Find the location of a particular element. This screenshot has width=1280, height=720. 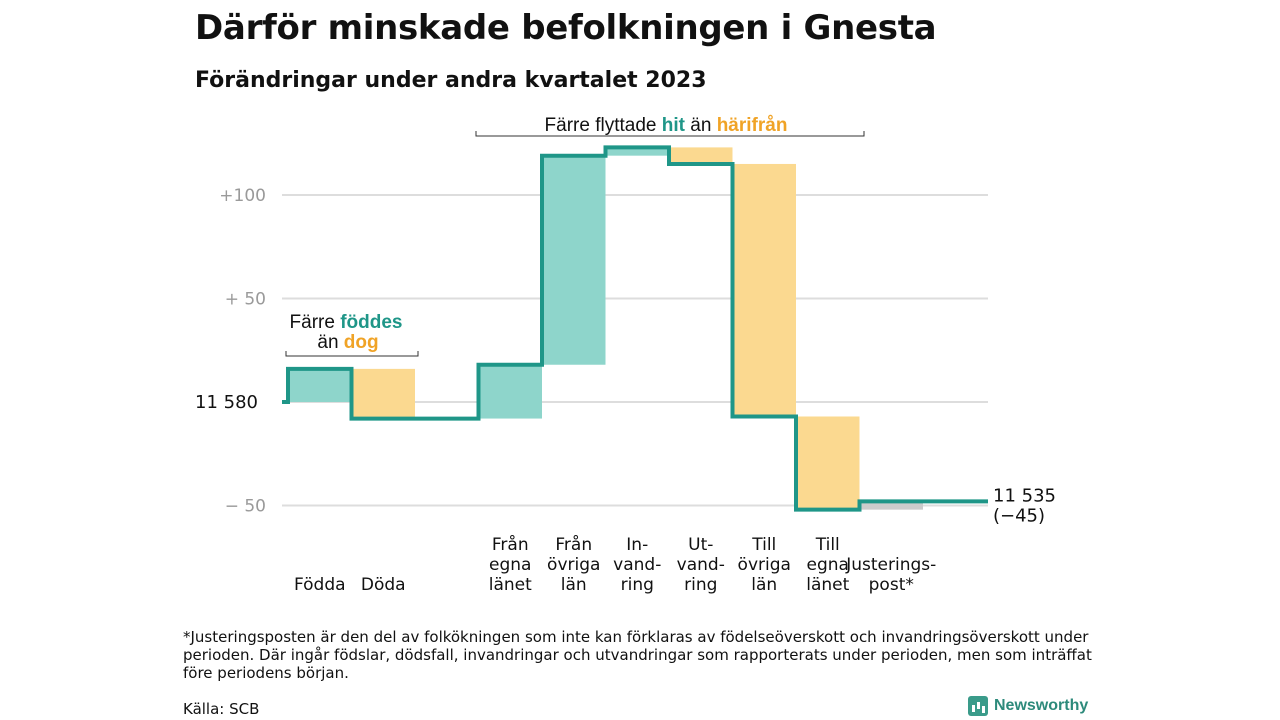

y-tick-label: + 50 is located at coordinates (245, 300).